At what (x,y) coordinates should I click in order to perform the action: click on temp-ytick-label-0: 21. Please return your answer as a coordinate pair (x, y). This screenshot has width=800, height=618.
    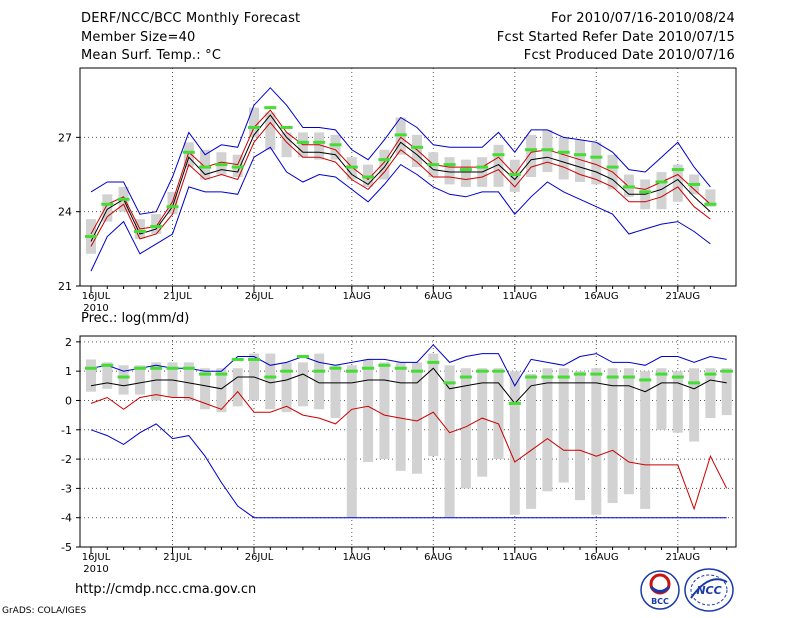
    Looking at the image, I should click on (65, 286).